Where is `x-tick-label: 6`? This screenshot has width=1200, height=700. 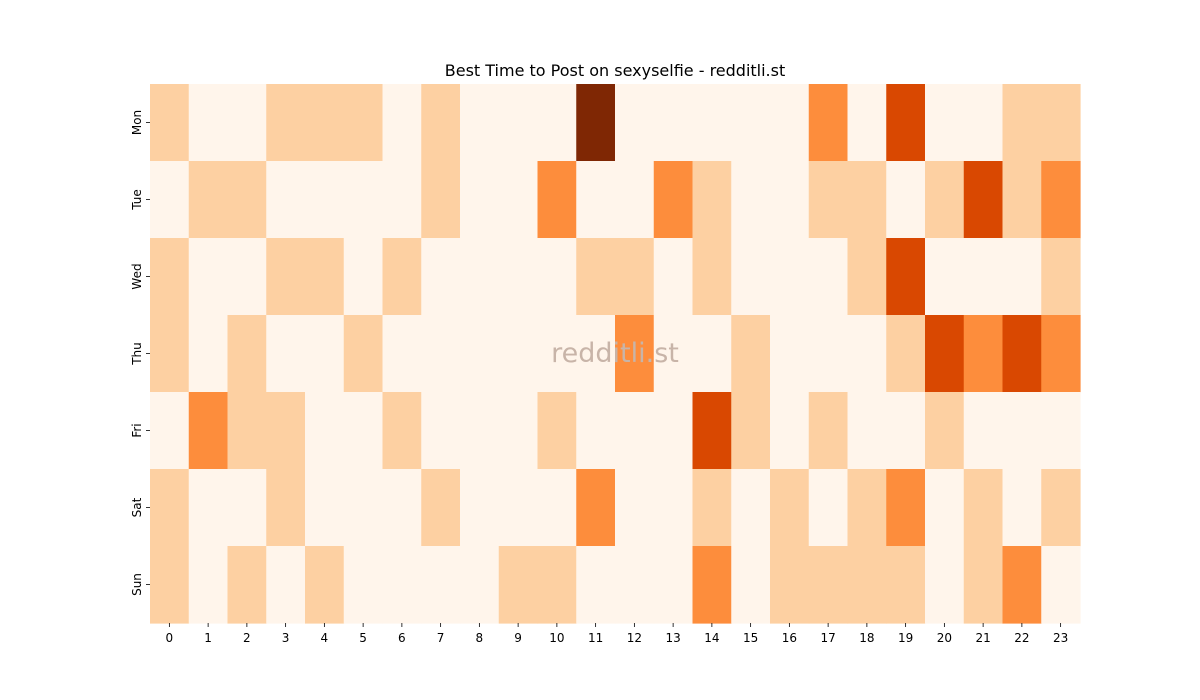
x-tick-label: 6 is located at coordinates (402, 638).